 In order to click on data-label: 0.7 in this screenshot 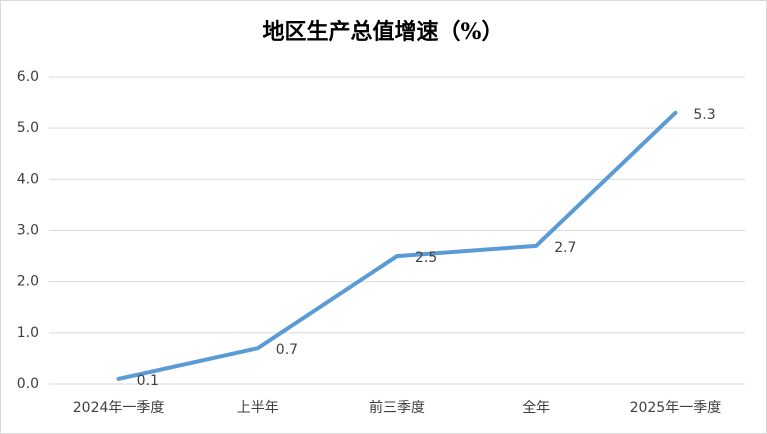, I will do `click(287, 350)`.